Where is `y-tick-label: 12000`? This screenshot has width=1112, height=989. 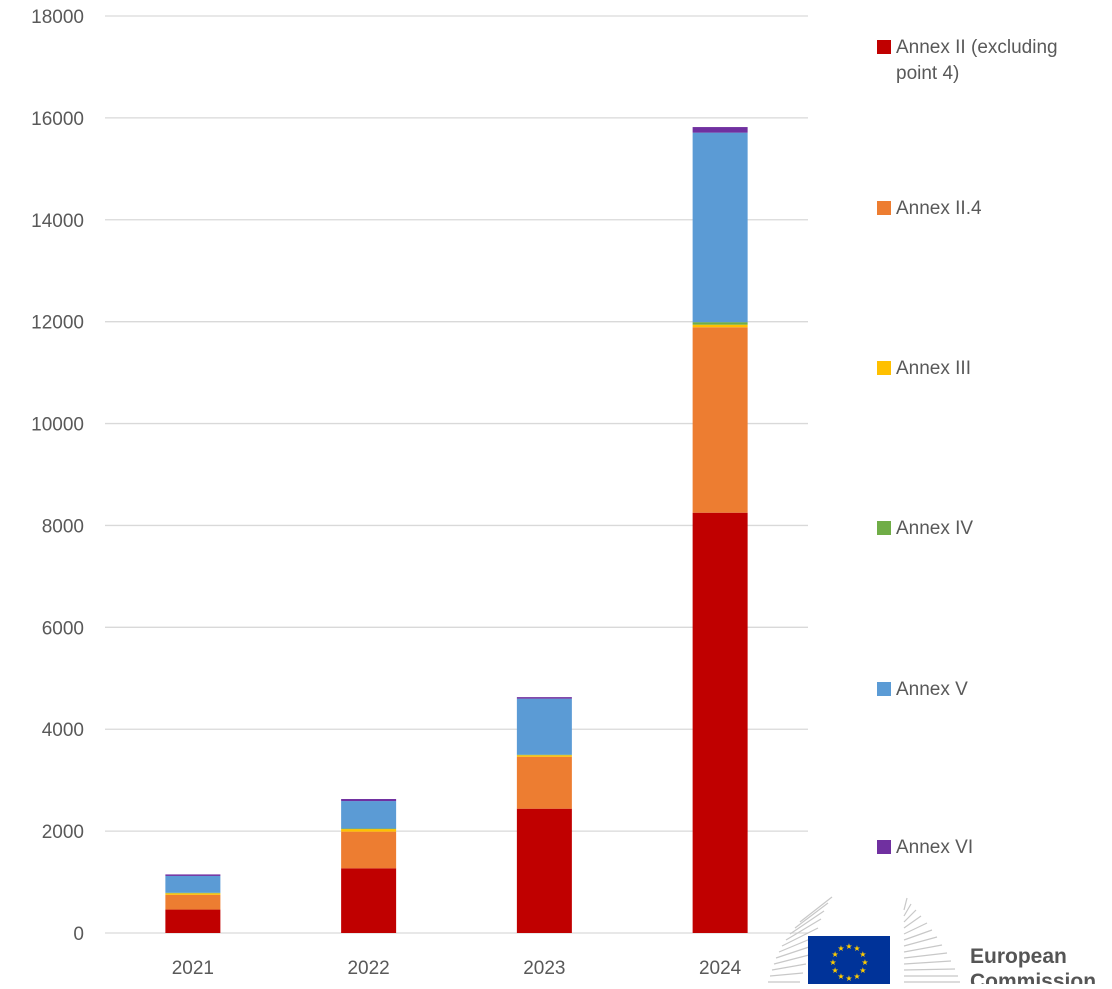
y-tick-label: 12000 is located at coordinates (57, 323).